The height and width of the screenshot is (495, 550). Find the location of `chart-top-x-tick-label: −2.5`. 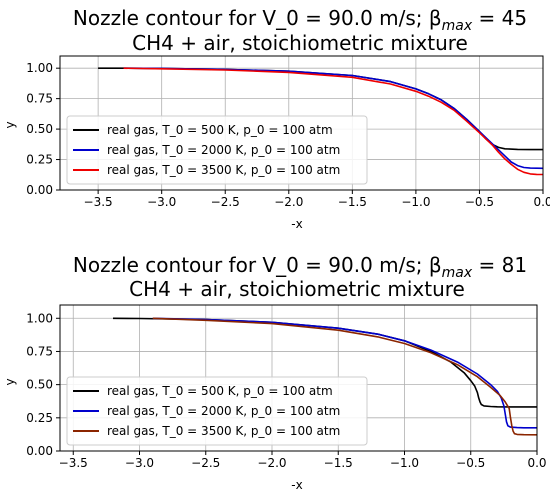

chart-top-x-tick-label: −2.5 is located at coordinates (225, 202).